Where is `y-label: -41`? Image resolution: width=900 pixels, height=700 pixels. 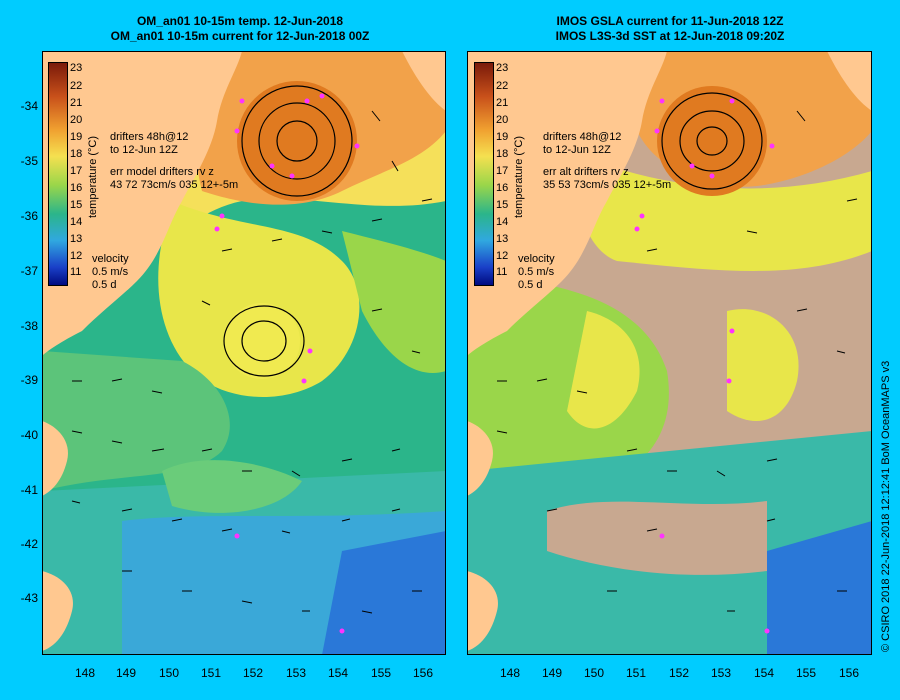
y-label: -41 is located at coordinates (29, 490).